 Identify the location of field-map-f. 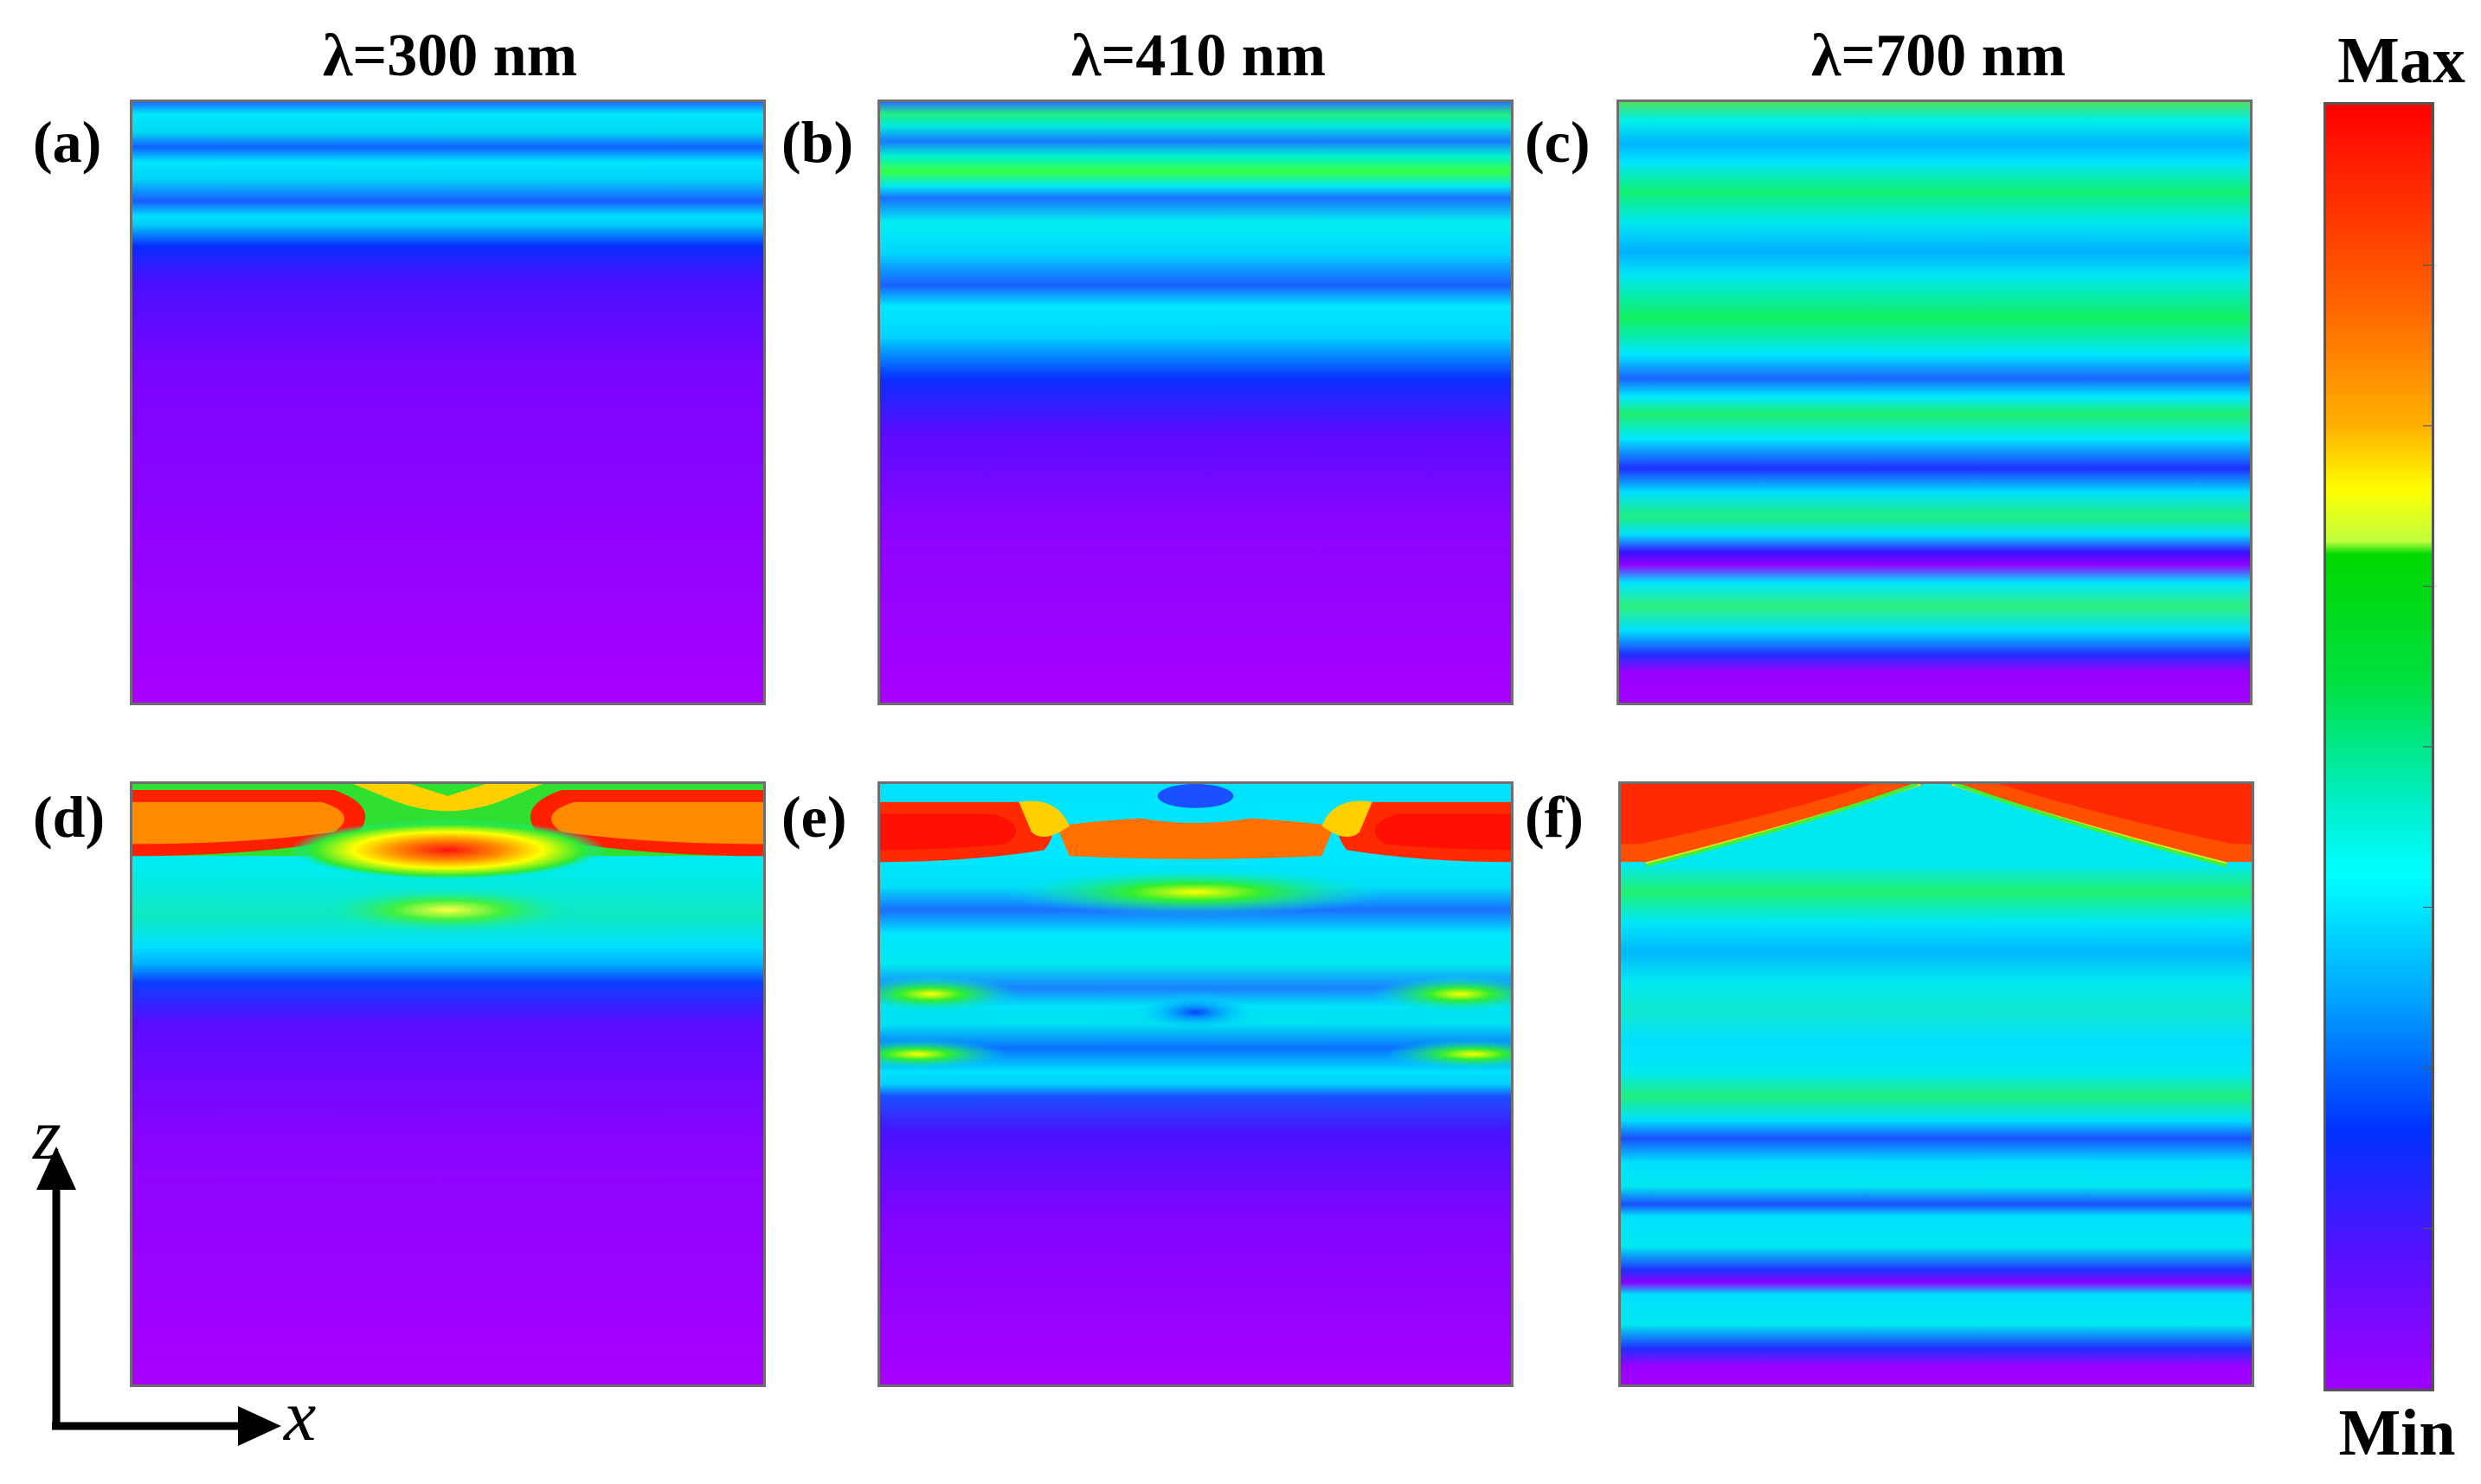
(1936, 1084).